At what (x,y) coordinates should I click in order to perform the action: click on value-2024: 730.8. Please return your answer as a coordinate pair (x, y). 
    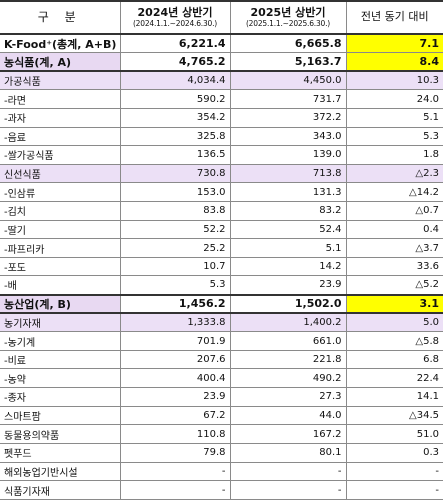
    Looking at the image, I should click on (175, 173).